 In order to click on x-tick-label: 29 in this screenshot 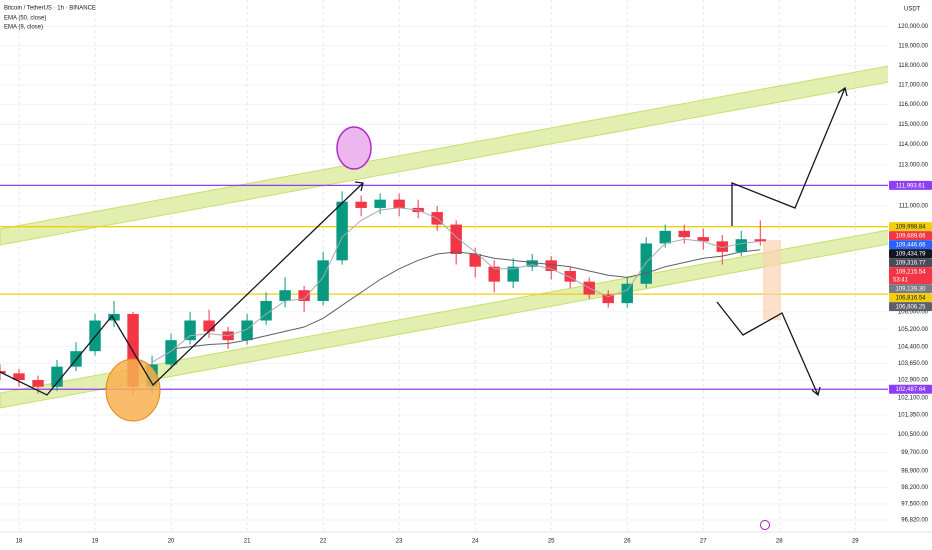, I will do `click(855, 542)`.